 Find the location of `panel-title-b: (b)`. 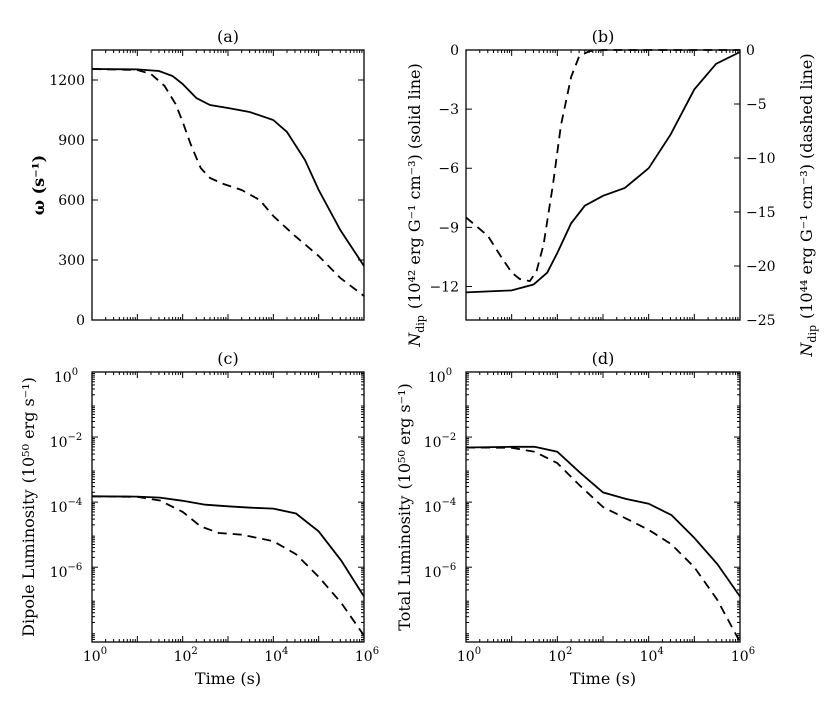

panel-title-b: (b) is located at coordinates (603, 36).